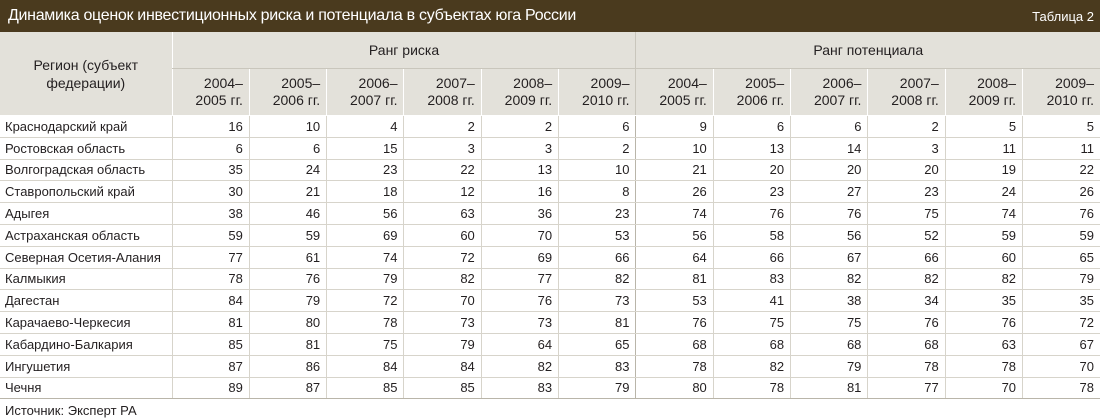 The image size is (1100, 418). What do you see at coordinates (287, 213) in the screenshot?
I see `risk-rank-cell: 46` at bounding box center [287, 213].